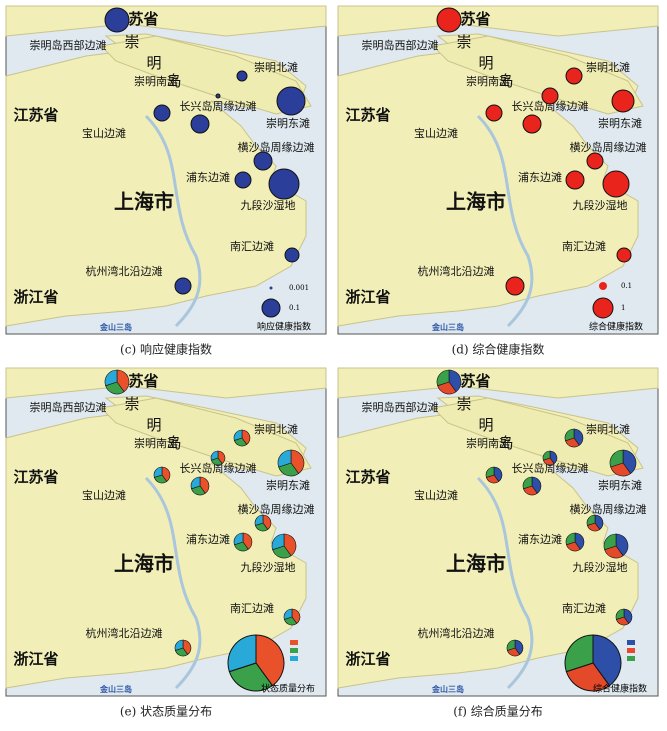 This screenshot has height=731, width=667. I want to click on legend-item: 0.001, so click(299, 288).